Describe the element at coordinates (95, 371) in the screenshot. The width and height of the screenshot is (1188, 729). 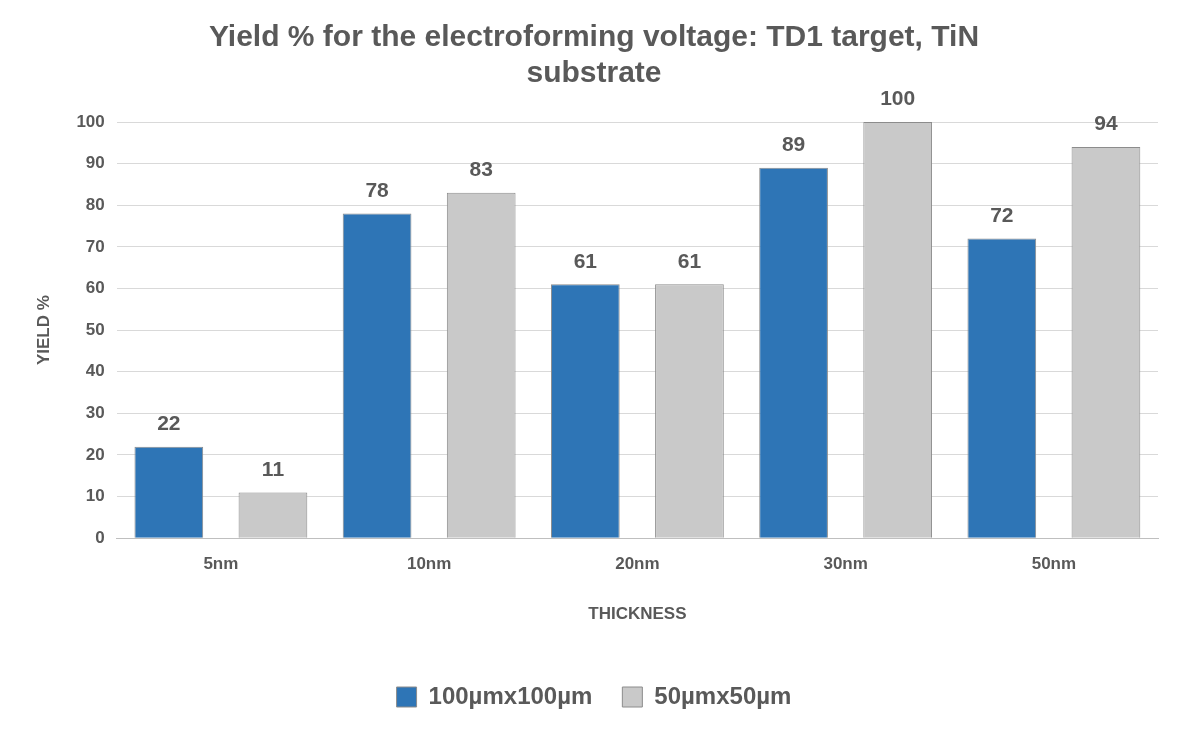
I see `y-tick-label: 40` at that location.